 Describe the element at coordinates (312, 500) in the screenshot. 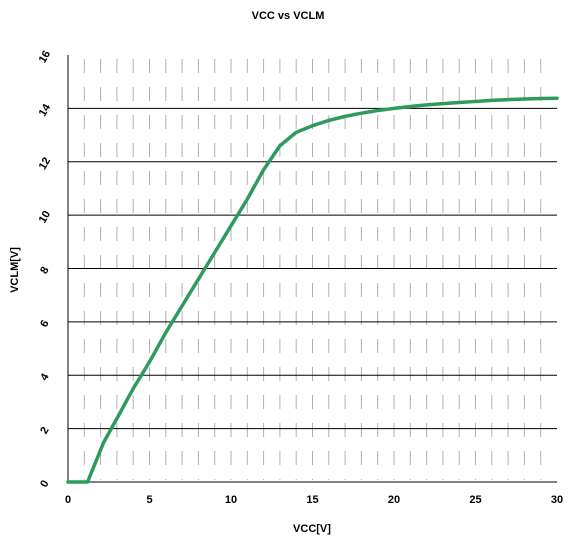

I see `x-tick-label: 15` at that location.